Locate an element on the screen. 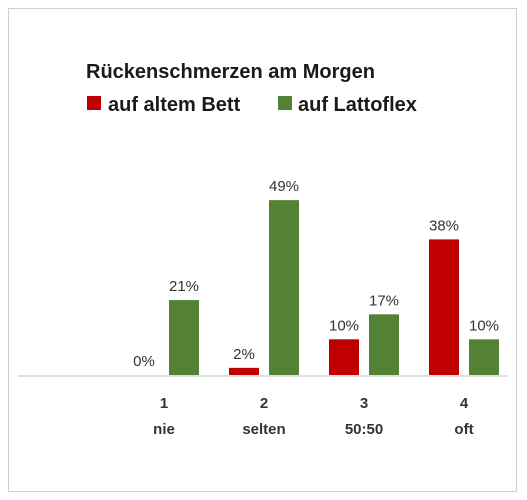 The height and width of the screenshot is (500, 527). value-label-lattoflex-1: 21% is located at coordinates (184, 286).